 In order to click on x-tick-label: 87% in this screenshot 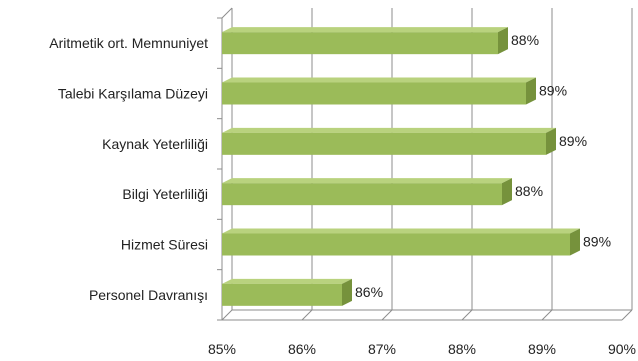, I will do `click(382, 349)`.